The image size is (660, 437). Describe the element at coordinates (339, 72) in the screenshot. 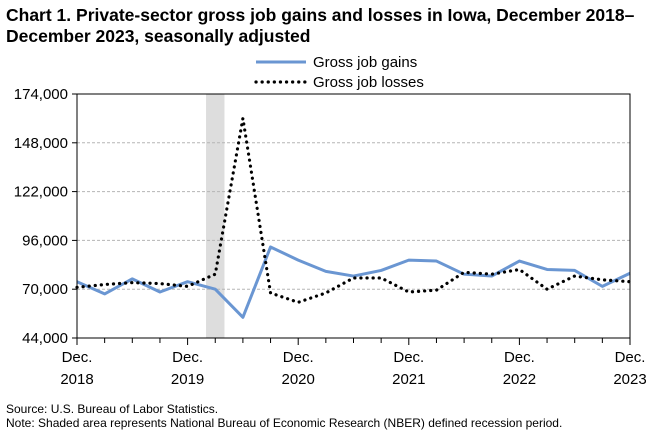

I see `legend: Gross job gains Gross job losses` at that location.